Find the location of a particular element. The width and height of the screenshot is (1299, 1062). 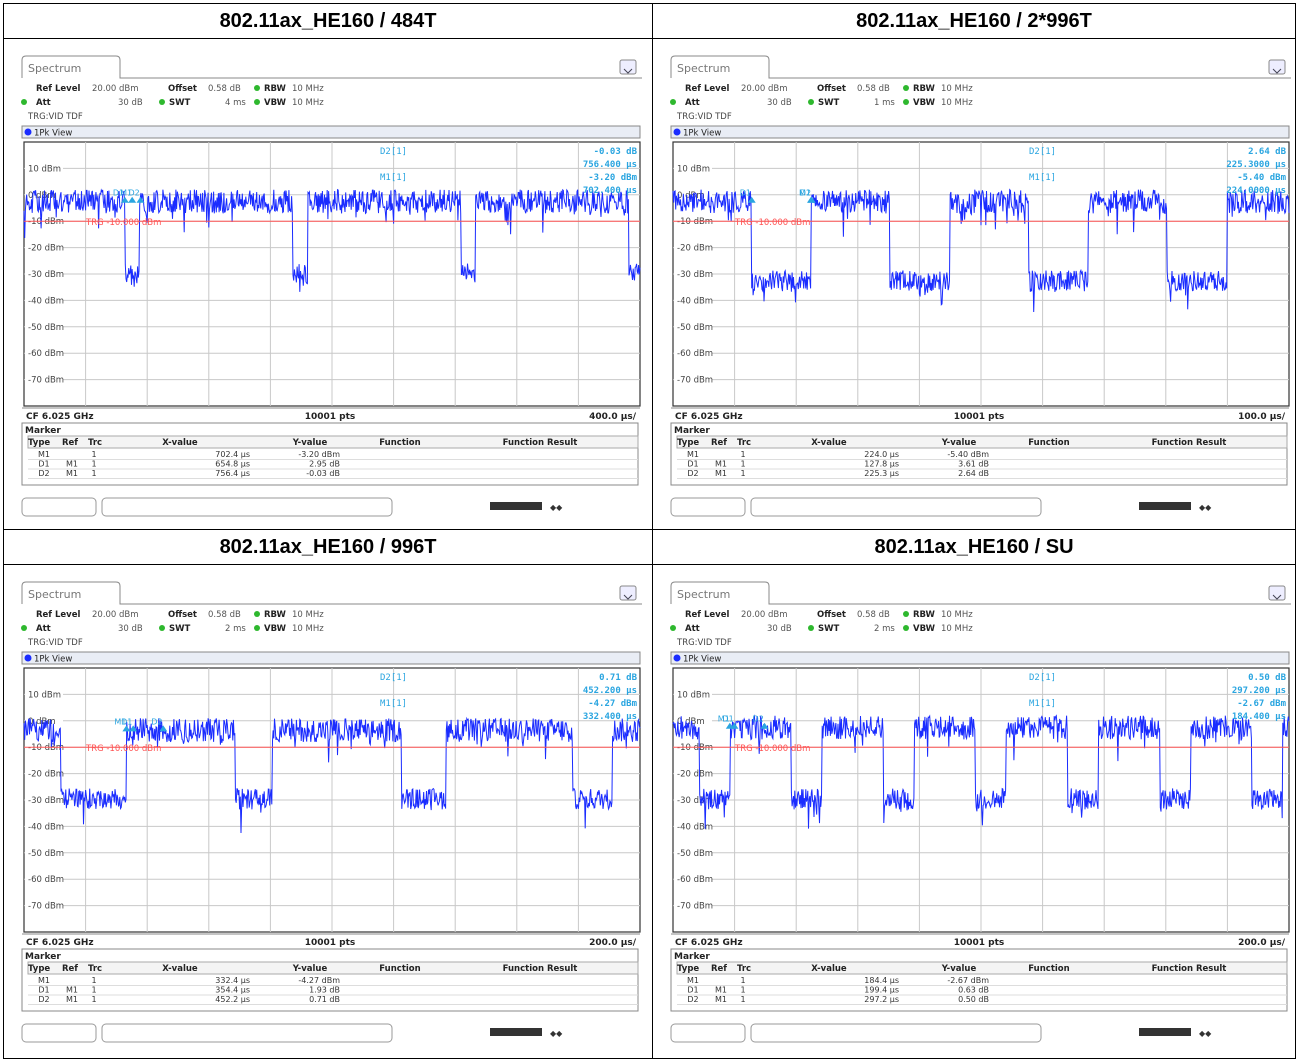

offset-value: 0.58 dB is located at coordinates (224, 89).